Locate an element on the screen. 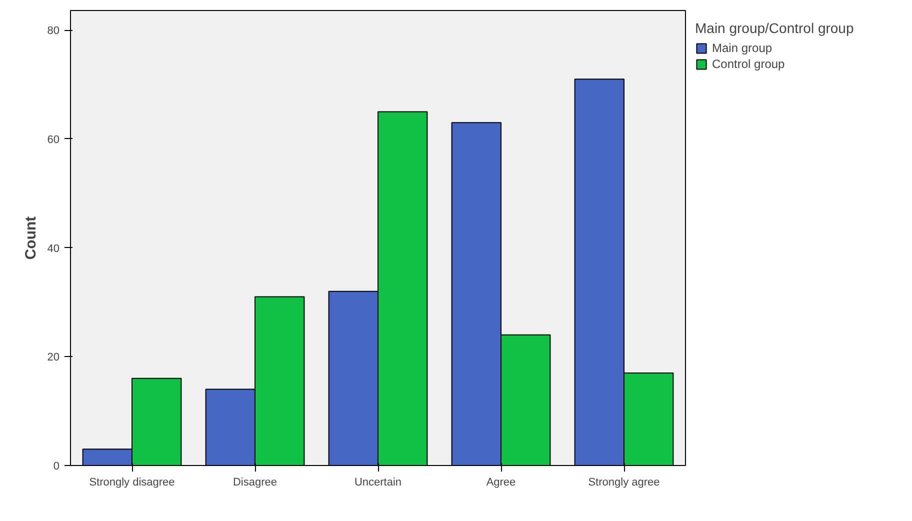  x-tick-label: Uncertain is located at coordinates (378, 482).